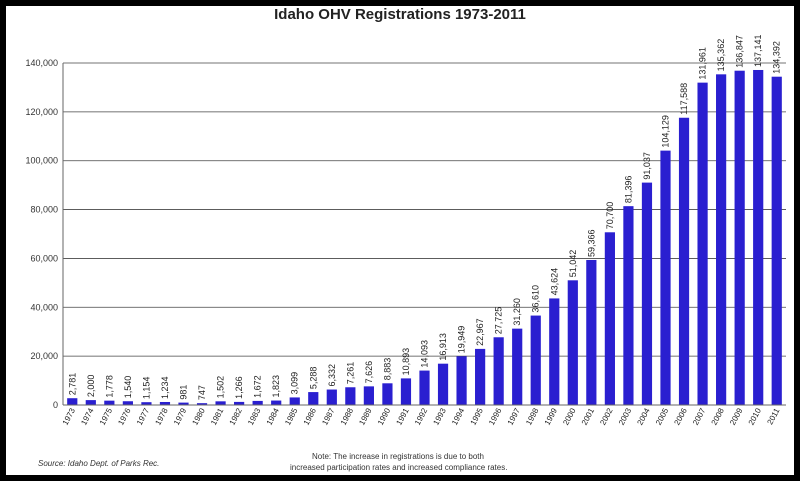 The width and height of the screenshot is (800, 481). What do you see at coordinates (703, 63) in the screenshot?
I see `data-label: 131,961` at bounding box center [703, 63].